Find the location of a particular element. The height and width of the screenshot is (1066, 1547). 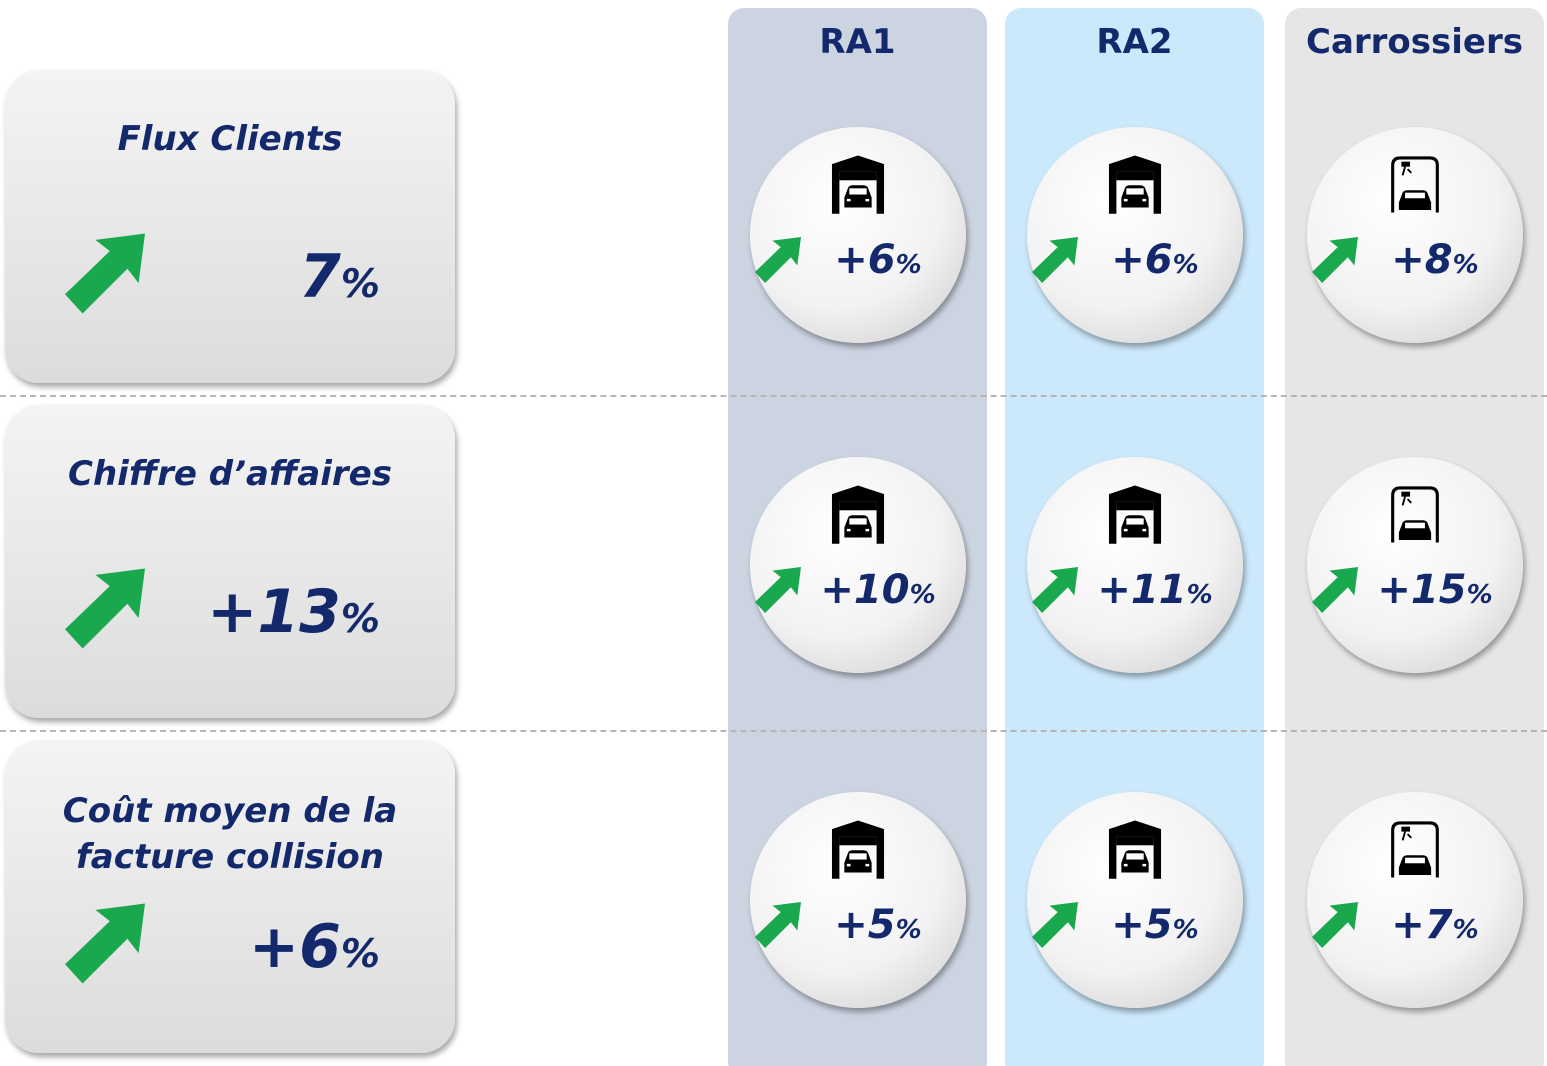

metric-label: Coût moyen de la facture collision is located at coordinates (230, 834).